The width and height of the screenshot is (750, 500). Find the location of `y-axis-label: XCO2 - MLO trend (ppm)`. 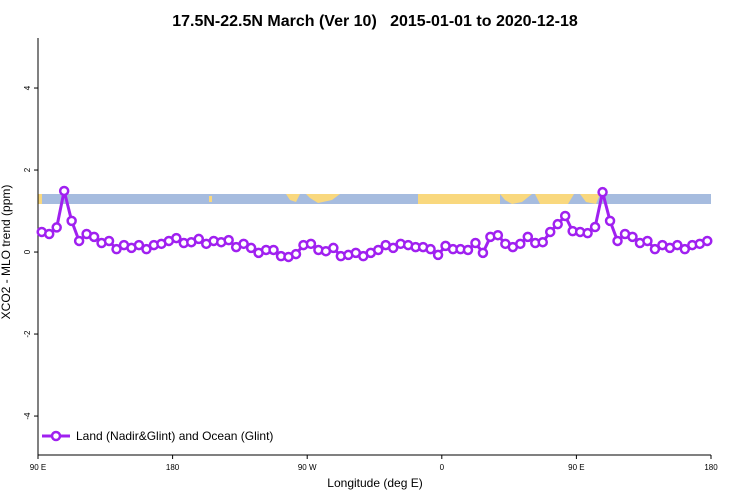

y-axis-label: XCO2 - MLO trend (ppm) is located at coordinates (6, 252).